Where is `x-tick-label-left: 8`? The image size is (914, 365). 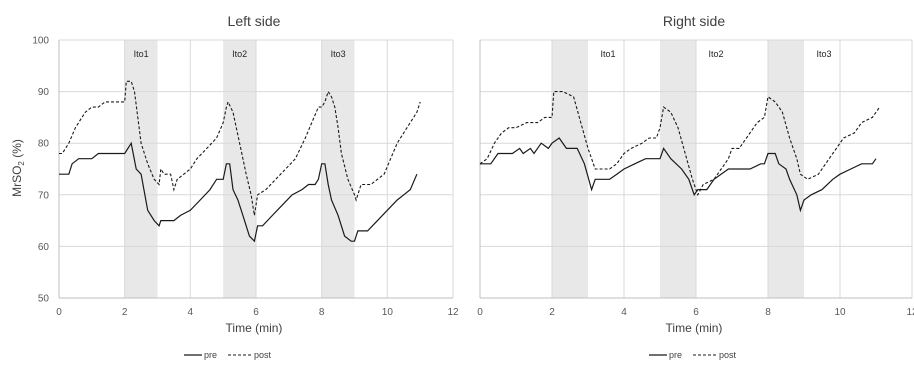 x-tick-label-left: 8 is located at coordinates (322, 312).